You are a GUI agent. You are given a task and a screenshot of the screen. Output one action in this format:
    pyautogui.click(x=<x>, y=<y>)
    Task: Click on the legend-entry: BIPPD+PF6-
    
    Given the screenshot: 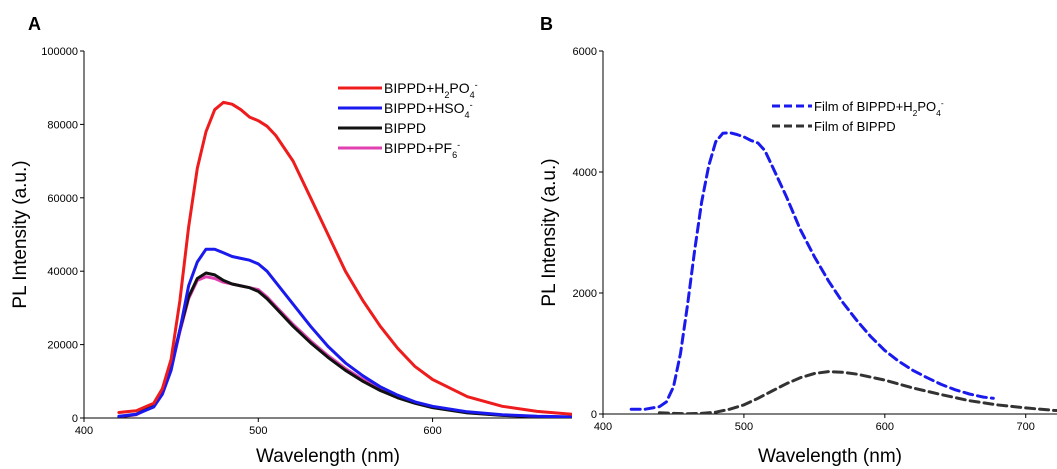 What is the action you would take?
    pyautogui.click(x=422, y=150)
    